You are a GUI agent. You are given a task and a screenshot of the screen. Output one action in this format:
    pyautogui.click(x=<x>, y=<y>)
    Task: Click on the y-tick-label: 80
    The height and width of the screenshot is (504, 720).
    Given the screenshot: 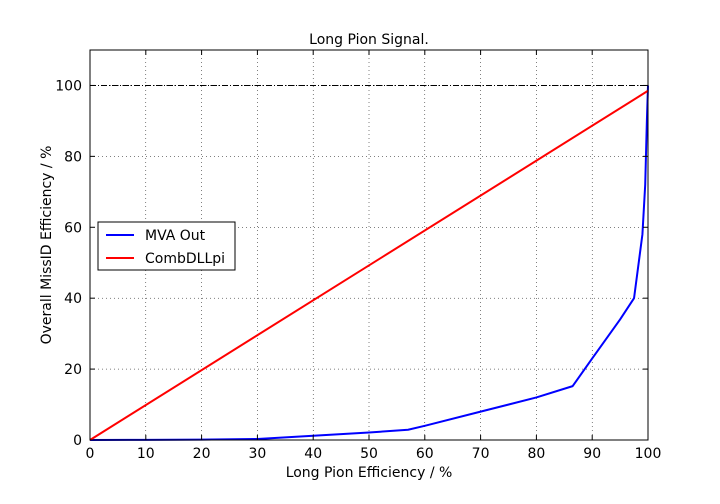 What is the action you would take?
    pyautogui.click(x=73, y=157)
    